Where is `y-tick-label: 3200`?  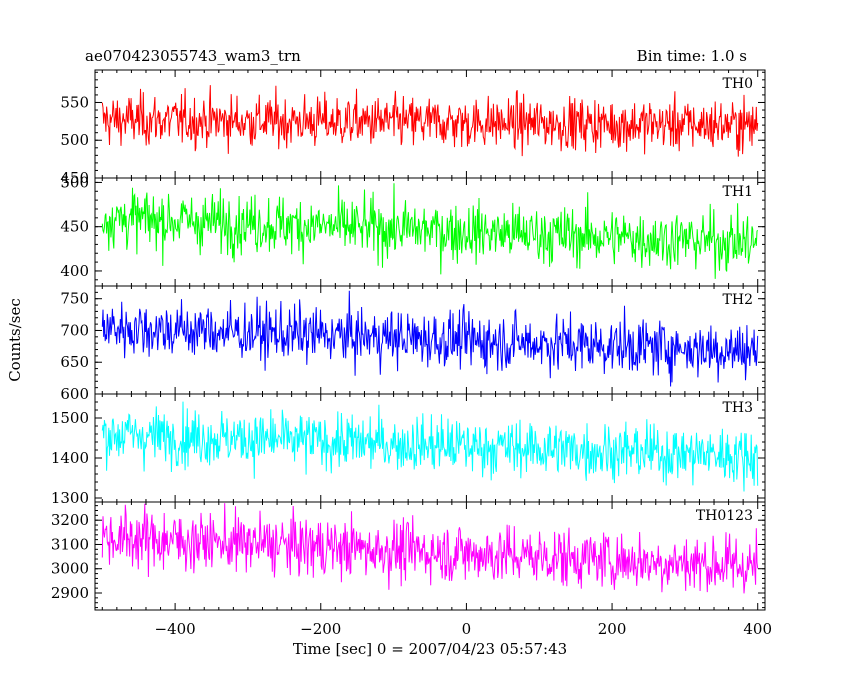 y-tick-label: 3200 is located at coordinates (70, 520).